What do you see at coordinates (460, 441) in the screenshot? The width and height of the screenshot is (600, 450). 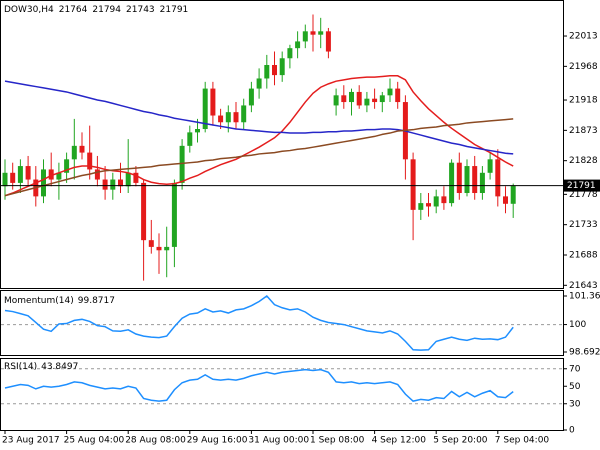 I see `x-tick-label: 5 Sep 20:00` at bounding box center [460, 441].